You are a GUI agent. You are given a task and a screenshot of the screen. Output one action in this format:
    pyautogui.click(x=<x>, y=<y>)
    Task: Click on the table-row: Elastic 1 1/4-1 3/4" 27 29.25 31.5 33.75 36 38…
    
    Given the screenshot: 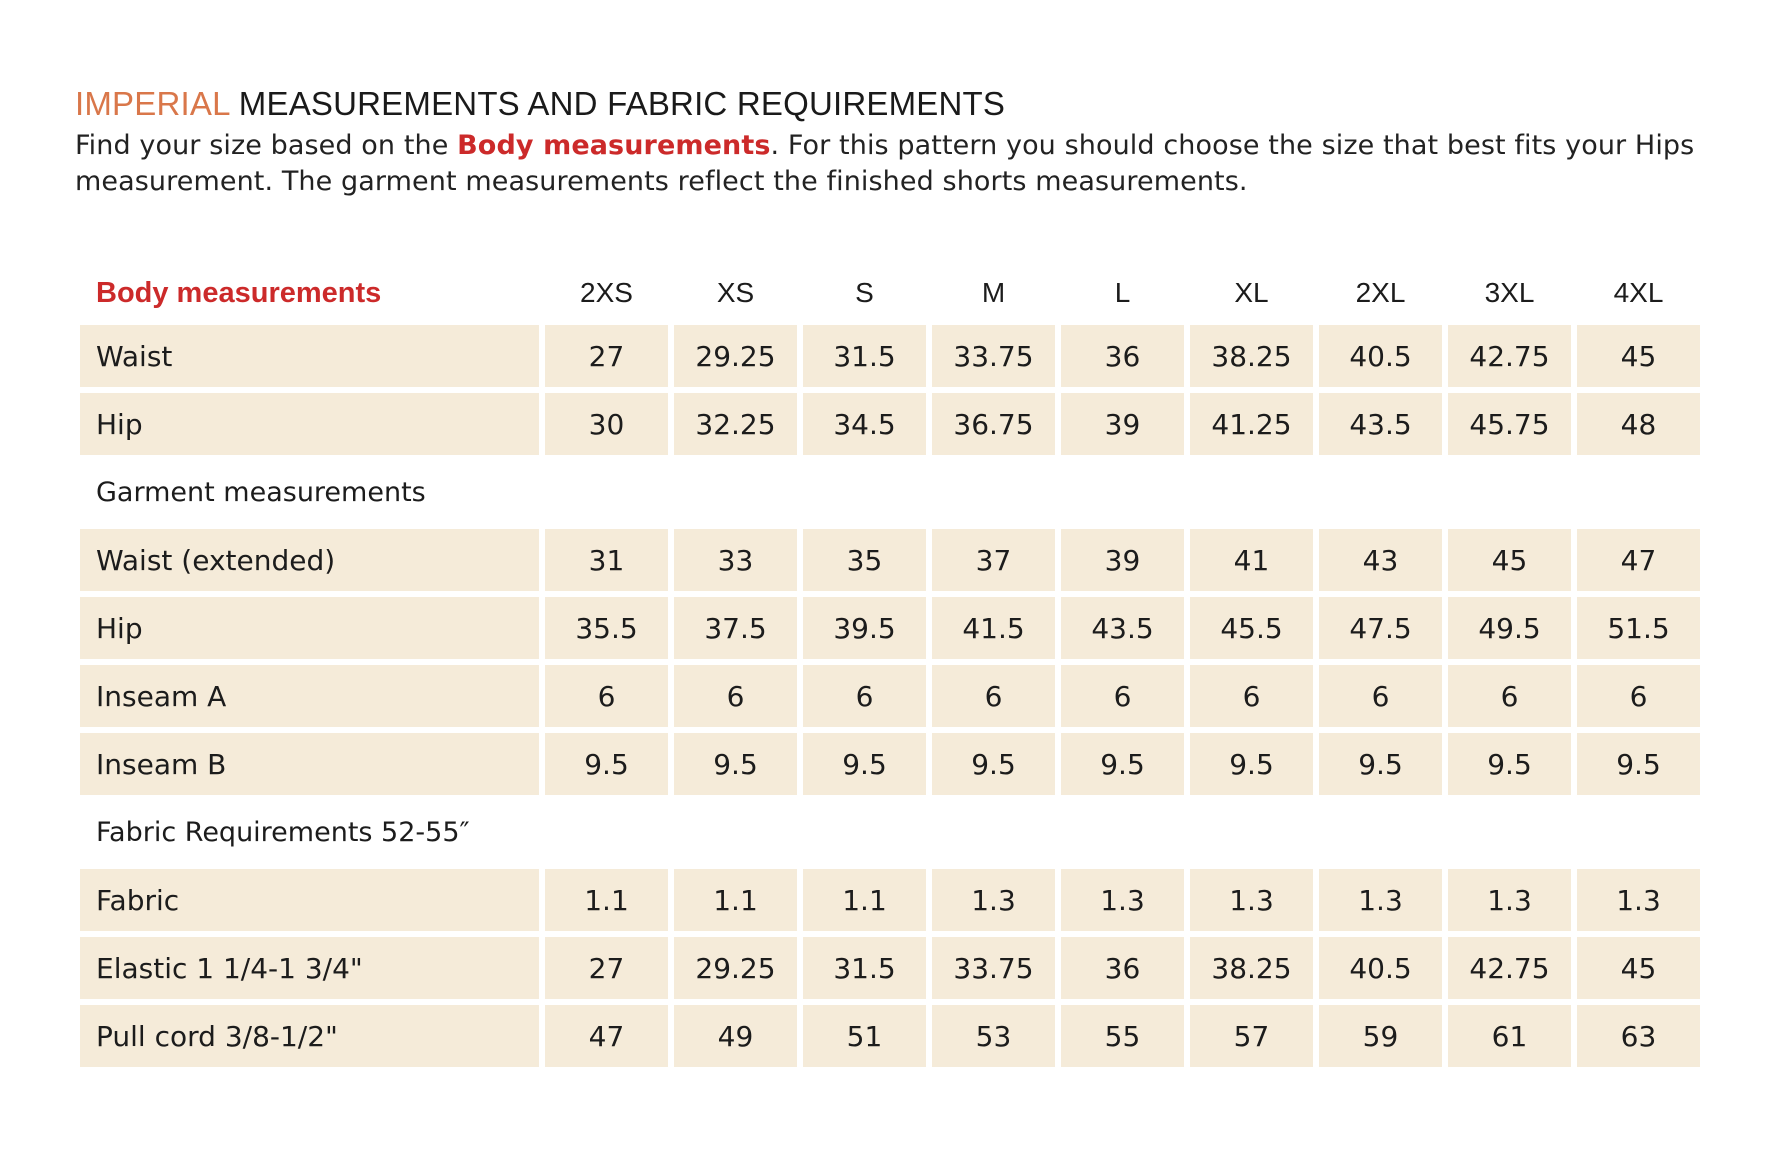 What is the action you would take?
    pyautogui.click(x=890, y=968)
    